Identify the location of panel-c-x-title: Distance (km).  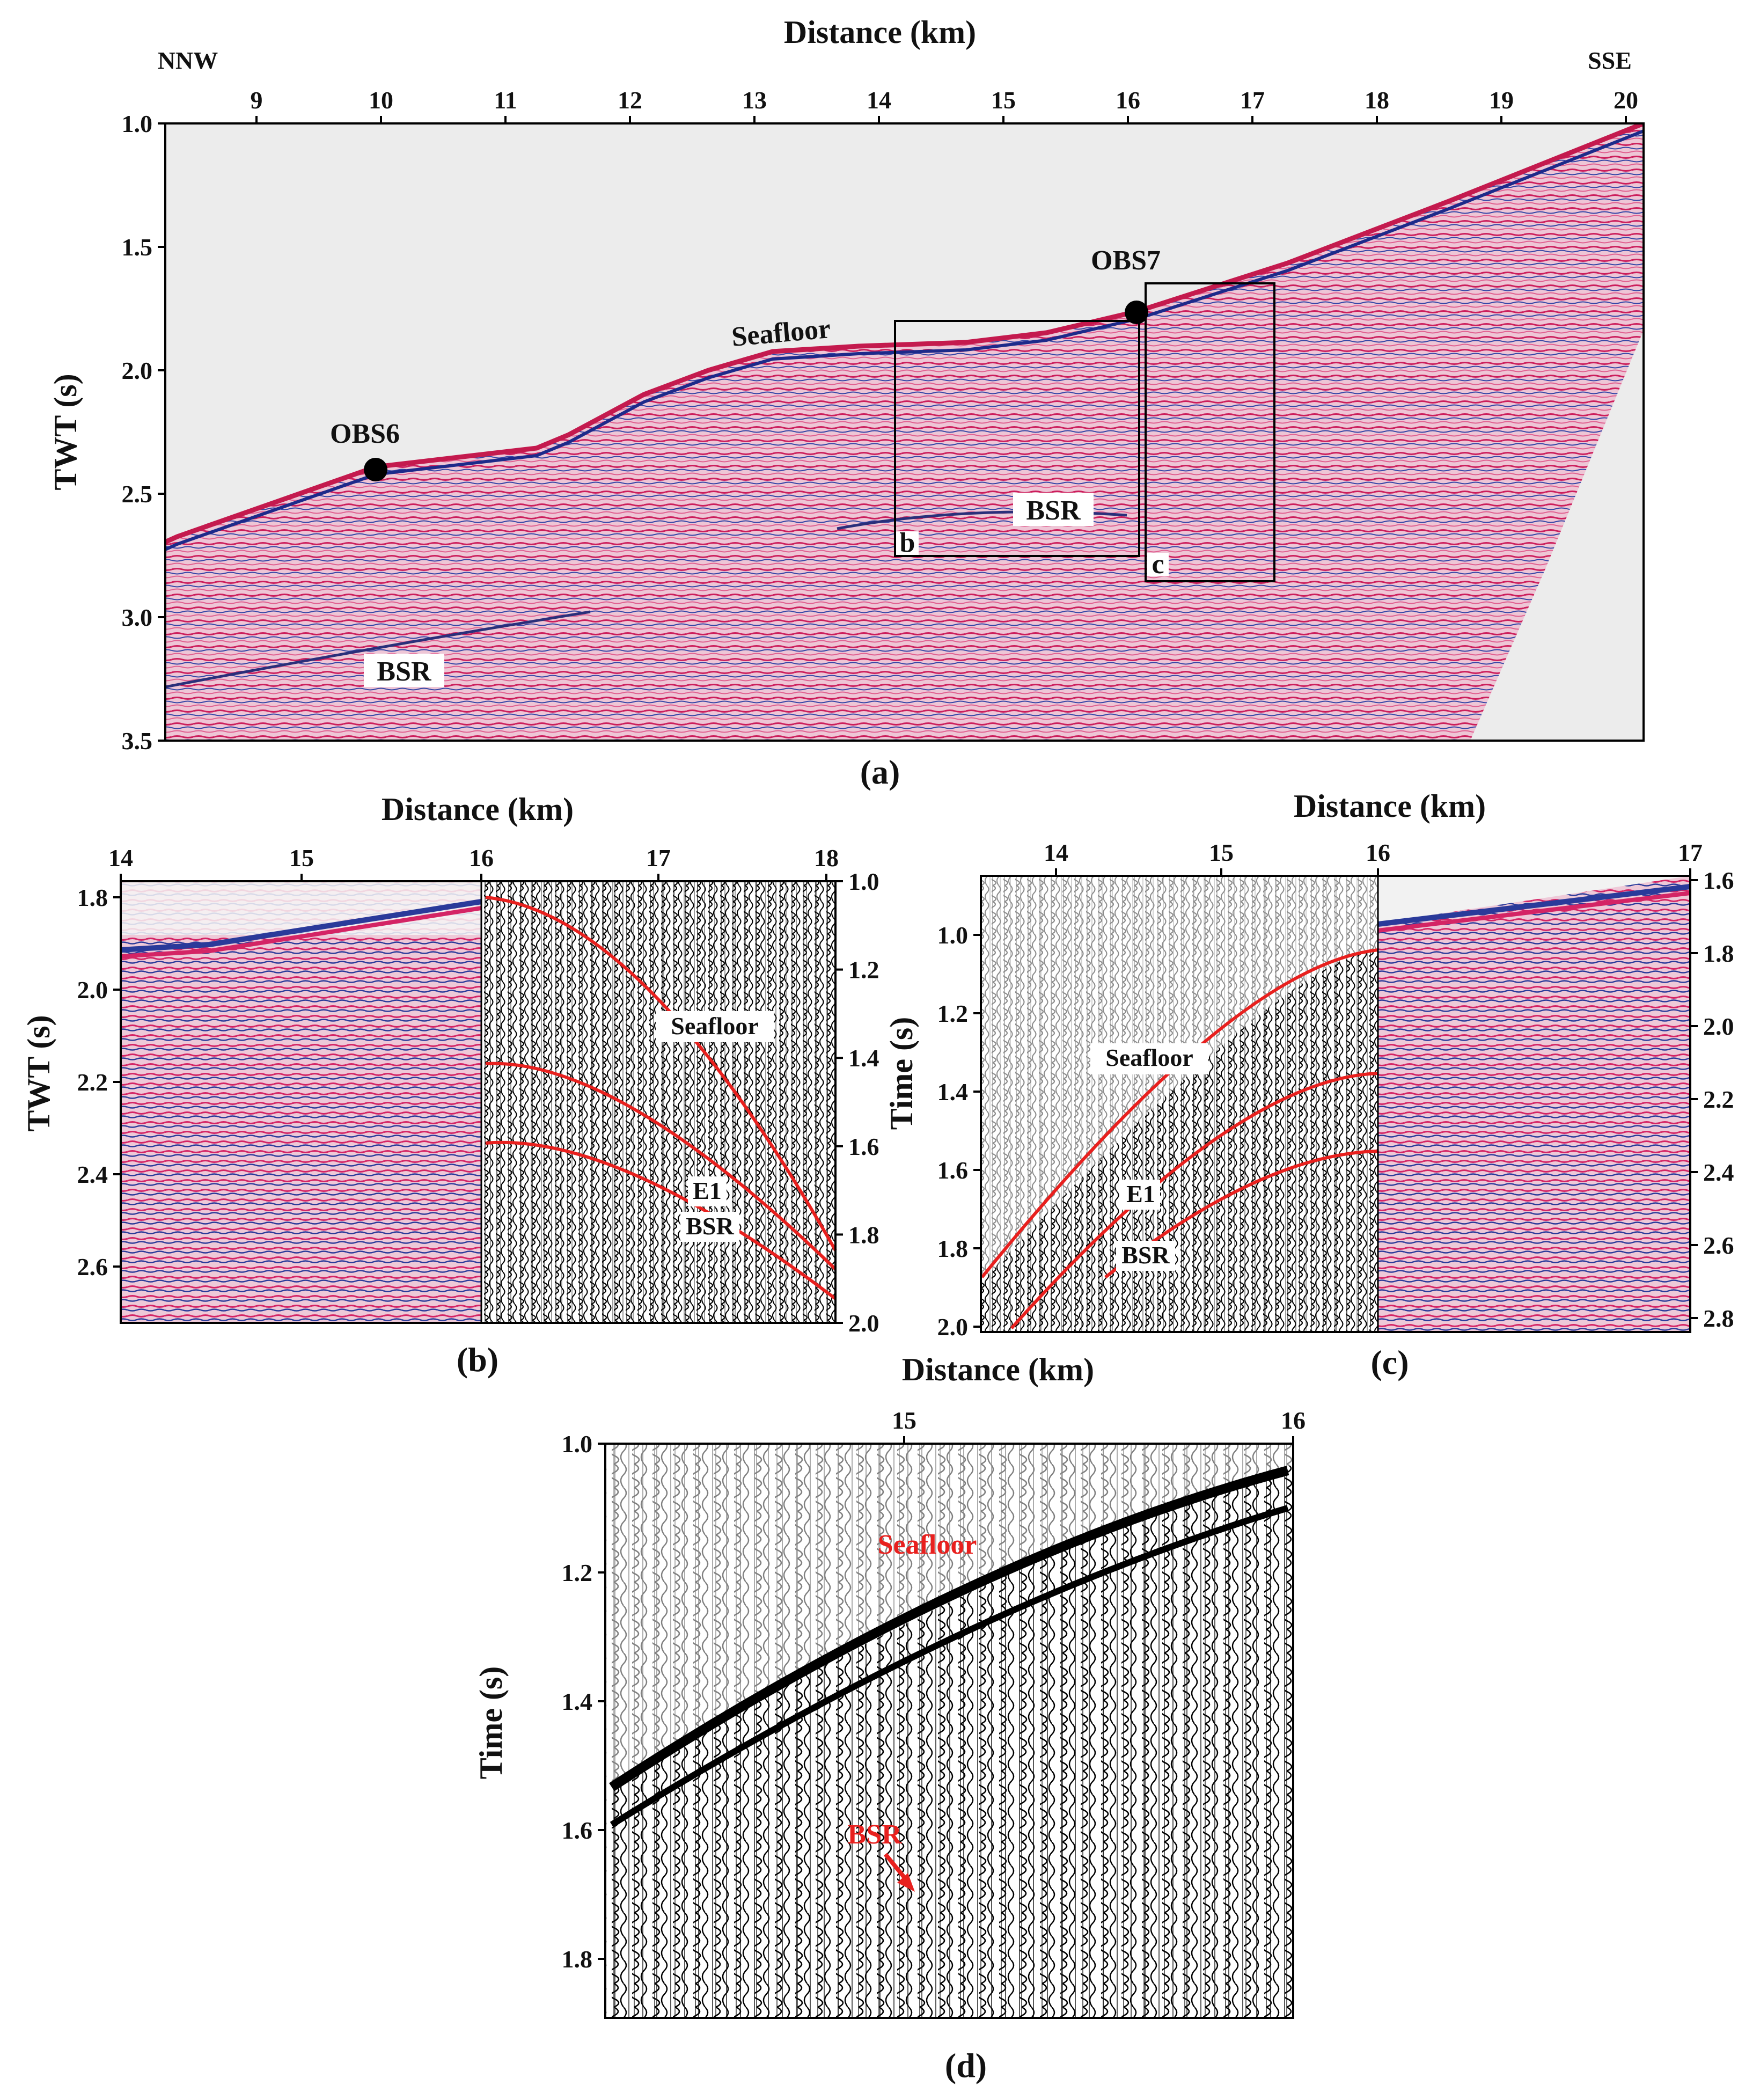
(1390, 806).